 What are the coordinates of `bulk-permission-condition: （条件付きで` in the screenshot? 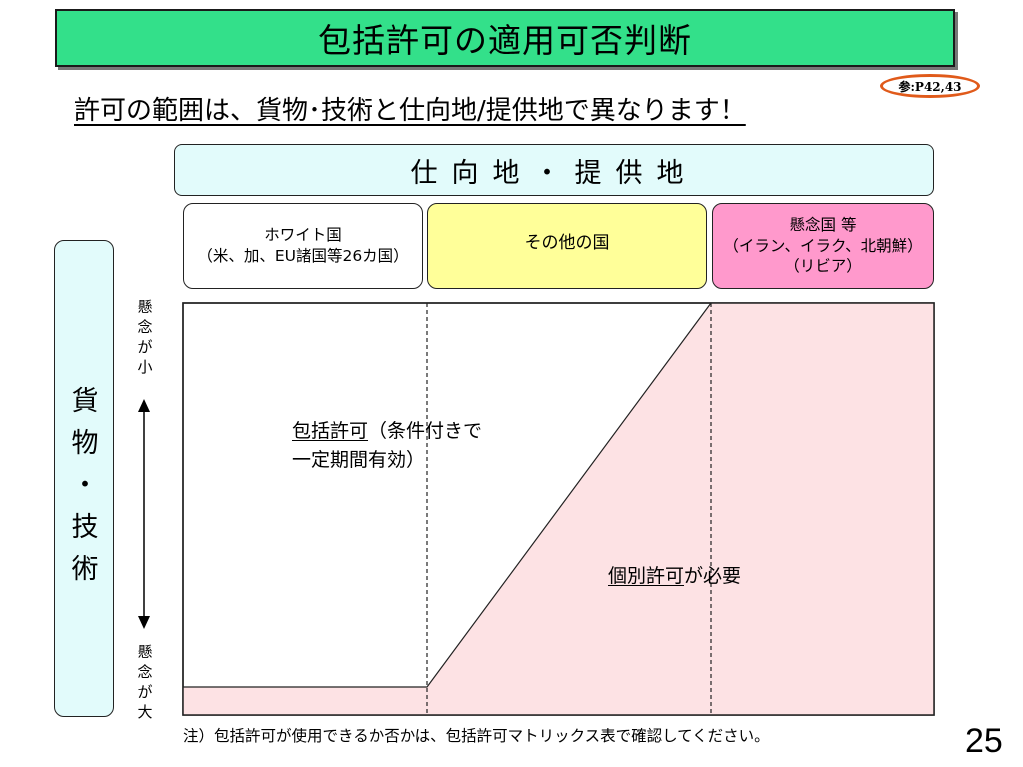 It's located at (425, 431).